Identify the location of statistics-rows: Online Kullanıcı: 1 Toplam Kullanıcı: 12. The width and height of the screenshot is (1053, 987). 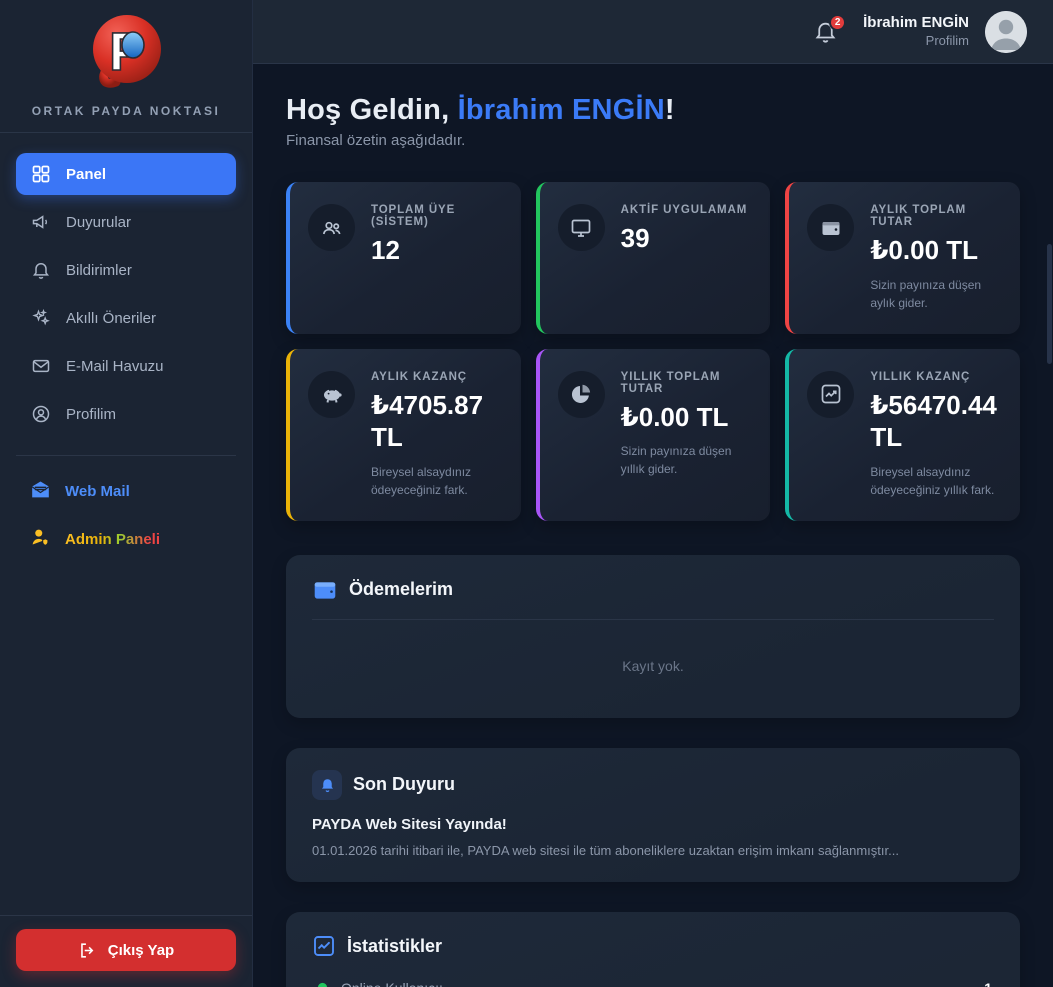
(653, 976).